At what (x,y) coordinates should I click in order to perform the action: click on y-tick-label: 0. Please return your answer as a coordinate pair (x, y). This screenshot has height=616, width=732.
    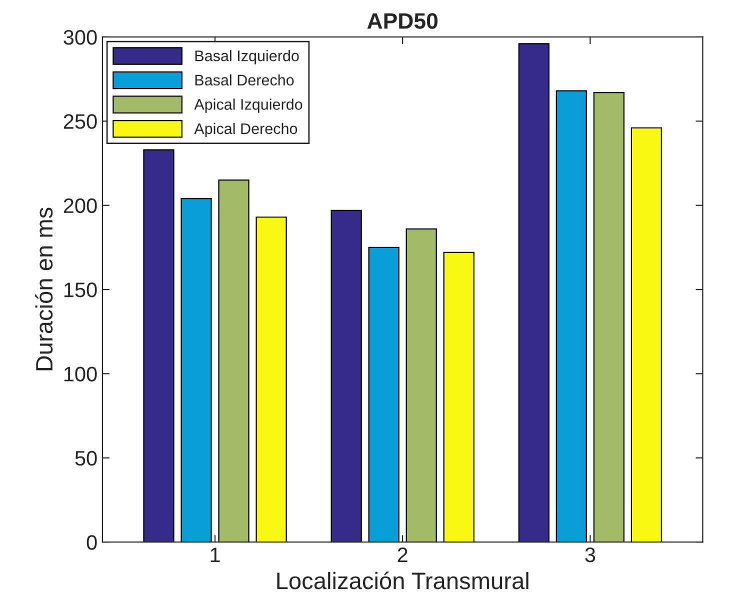
    Looking at the image, I should click on (91, 542).